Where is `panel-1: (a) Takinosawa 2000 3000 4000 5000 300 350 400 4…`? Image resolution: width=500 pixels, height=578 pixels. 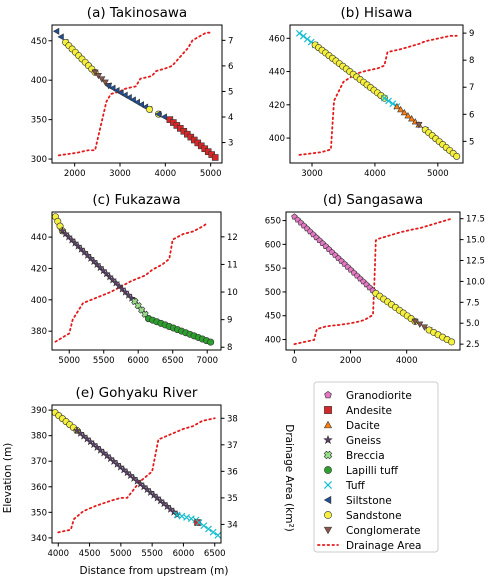 panel-1: (a) Takinosawa 2000 3000 4000 5000 300 350 400 4… is located at coordinates (132, 92).